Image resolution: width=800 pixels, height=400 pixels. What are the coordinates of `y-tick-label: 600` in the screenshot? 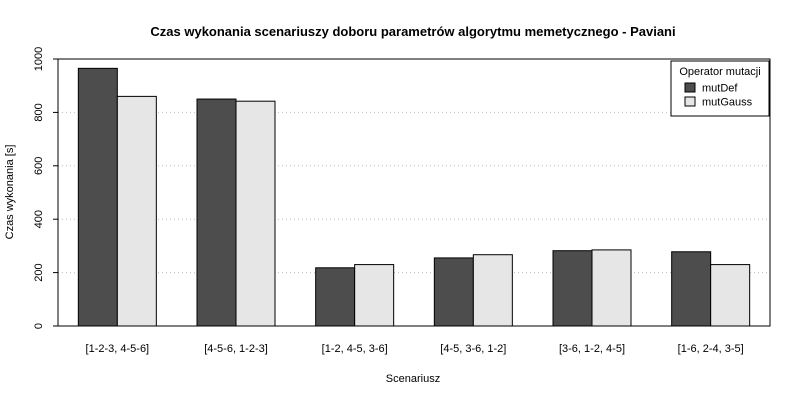 It's located at (39, 166).